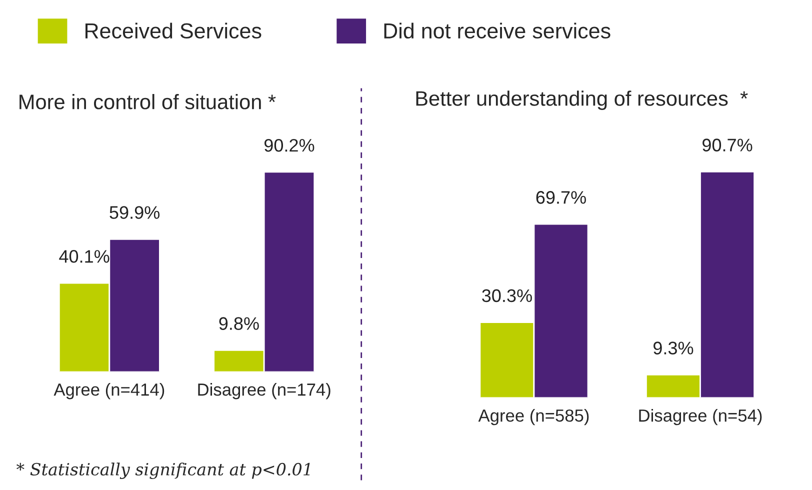 The height and width of the screenshot is (490, 812). I want to click on text: * Statistically significant at p<0.01, so click(163, 471).